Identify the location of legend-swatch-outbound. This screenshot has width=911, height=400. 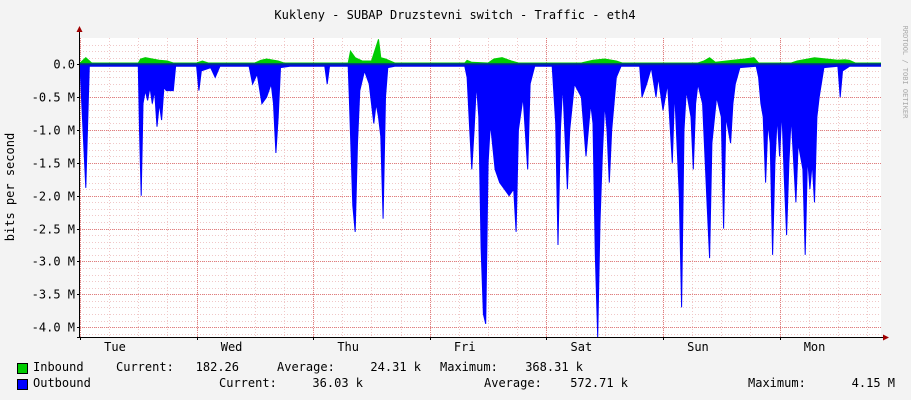
(22, 384).